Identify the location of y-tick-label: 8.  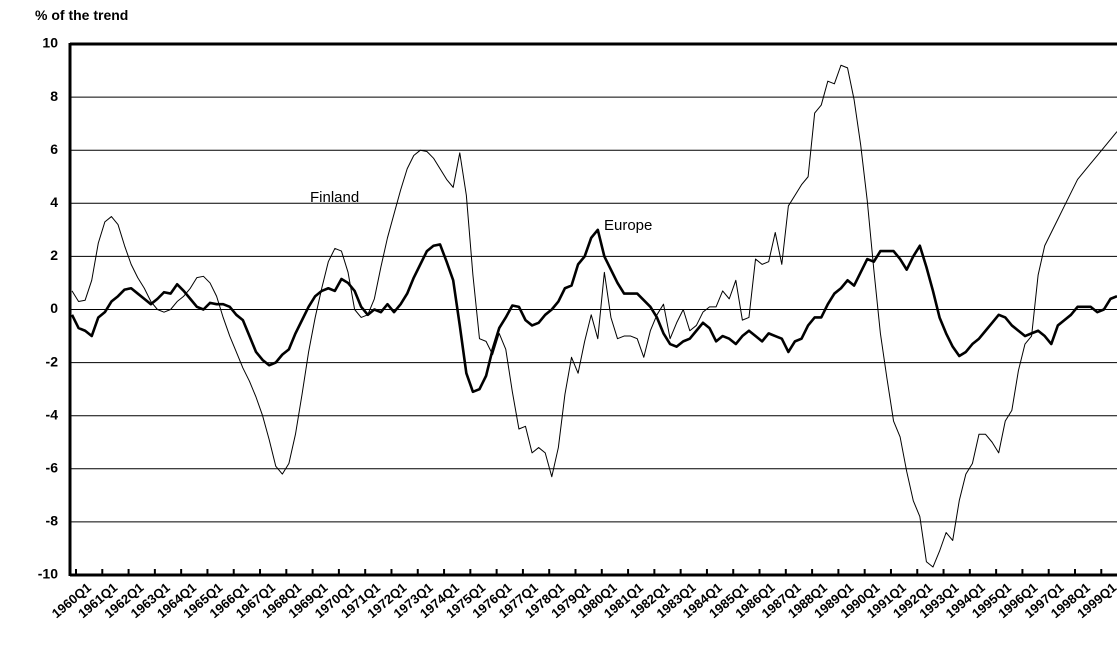
(54, 96).